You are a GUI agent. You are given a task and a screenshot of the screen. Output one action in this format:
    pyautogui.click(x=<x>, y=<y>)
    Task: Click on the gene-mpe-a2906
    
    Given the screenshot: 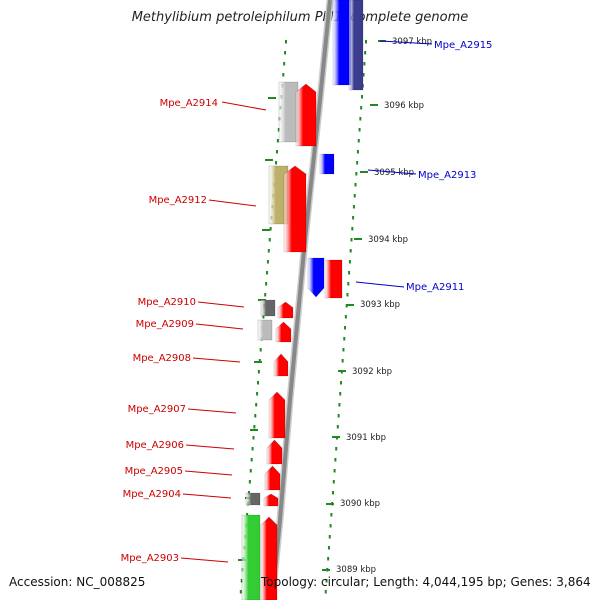 What is the action you would take?
    pyautogui.click(x=274, y=452)
    